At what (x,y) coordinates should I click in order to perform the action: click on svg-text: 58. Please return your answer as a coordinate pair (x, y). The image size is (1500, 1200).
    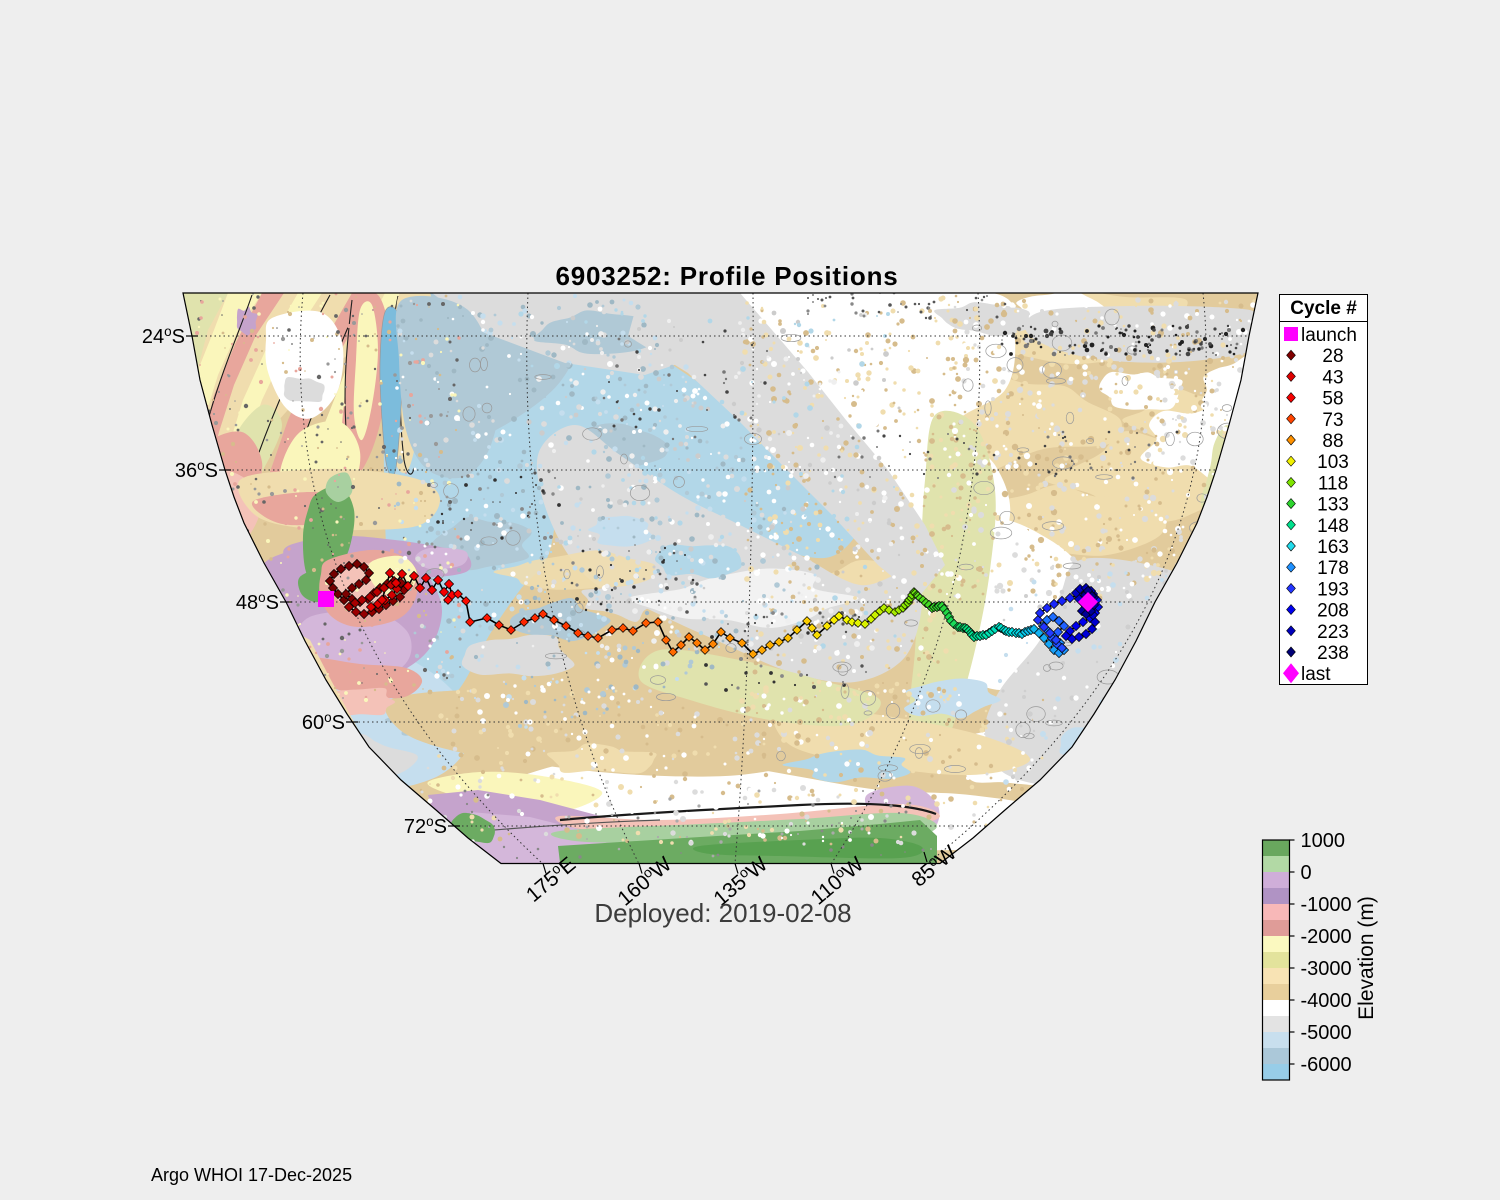
    Looking at the image, I should click on (1332, 399).